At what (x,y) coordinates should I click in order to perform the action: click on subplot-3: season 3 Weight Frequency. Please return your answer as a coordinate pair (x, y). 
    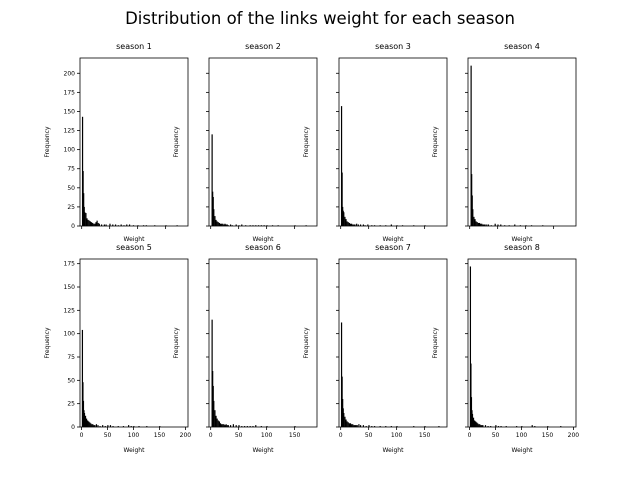
    Looking at the image, I should click on (375, 142).